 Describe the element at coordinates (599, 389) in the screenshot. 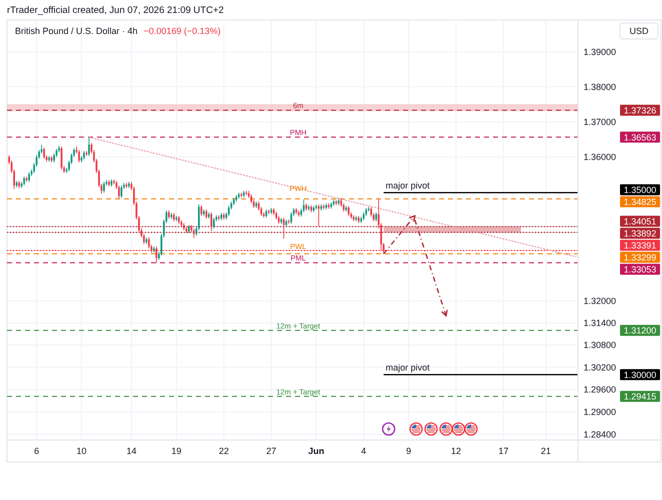

I see `y-tick-label: 1.29600` at that location.